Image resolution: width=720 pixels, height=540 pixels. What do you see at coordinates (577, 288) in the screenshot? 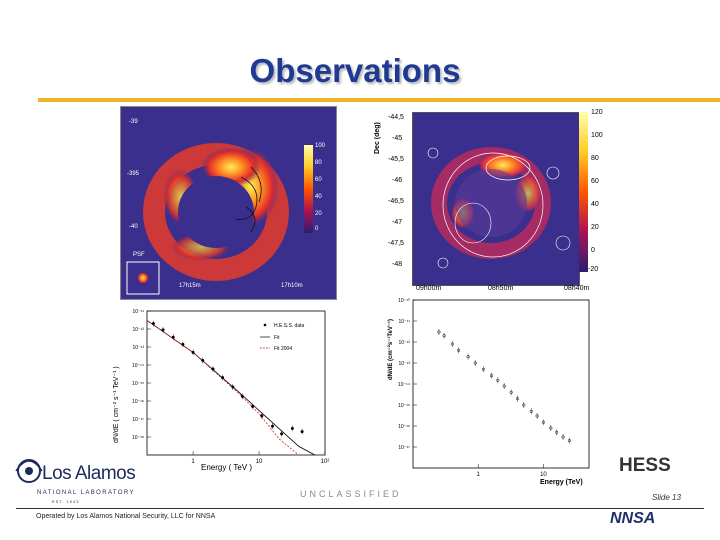
I see `xtick: 08h40m` at bounding box center [577, 288].